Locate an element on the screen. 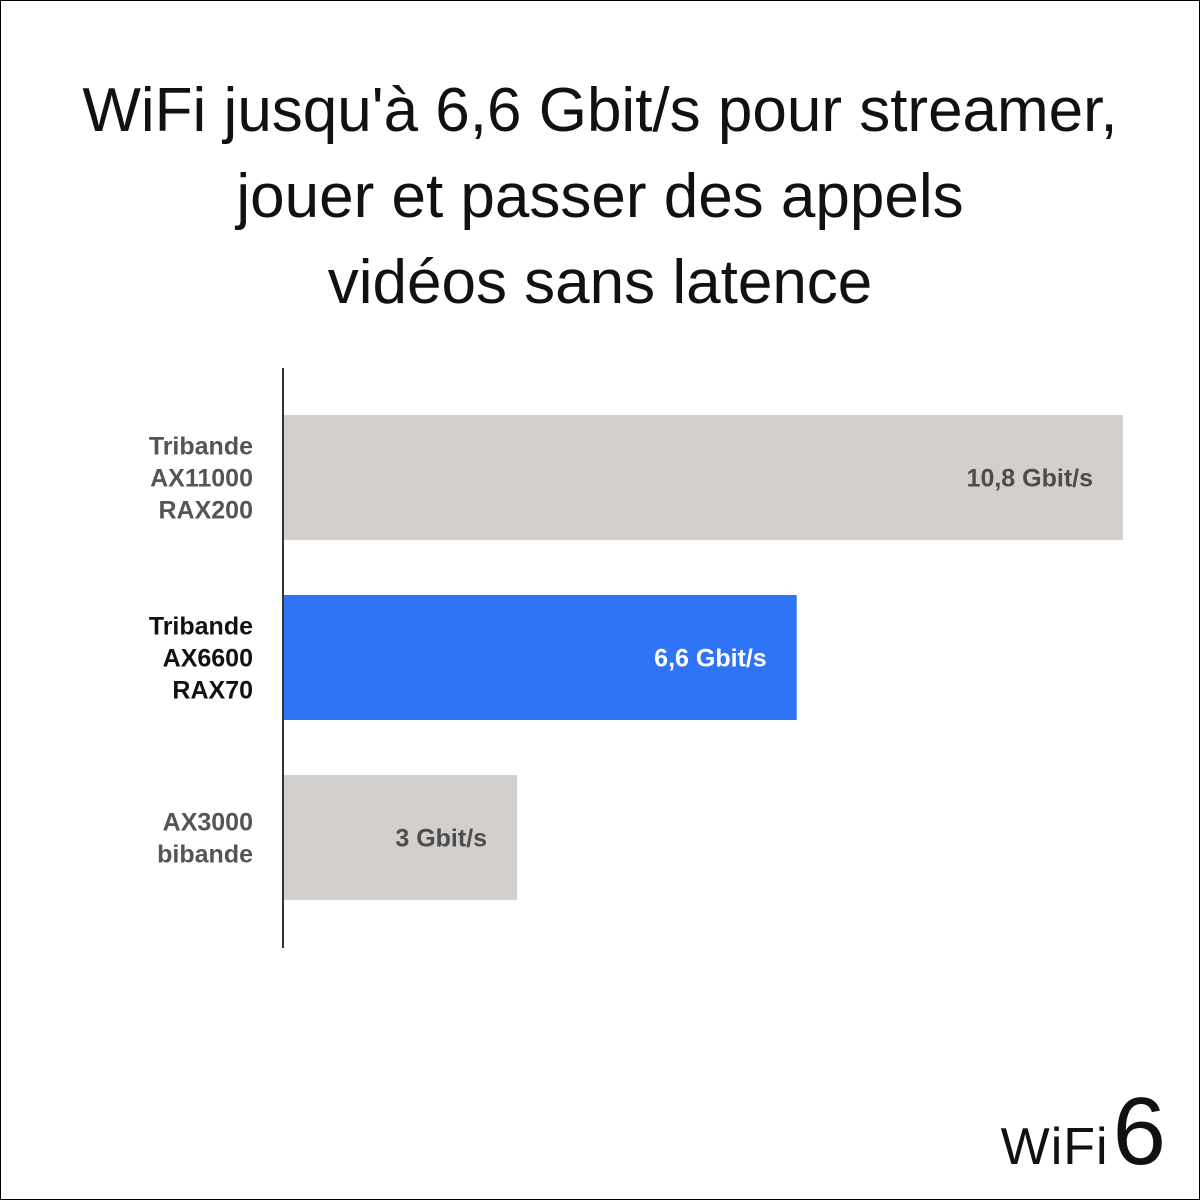 This screenshot has width=1200, height=1200. category-label-0-line-0: Tribande is located at coordinates (201, 447).